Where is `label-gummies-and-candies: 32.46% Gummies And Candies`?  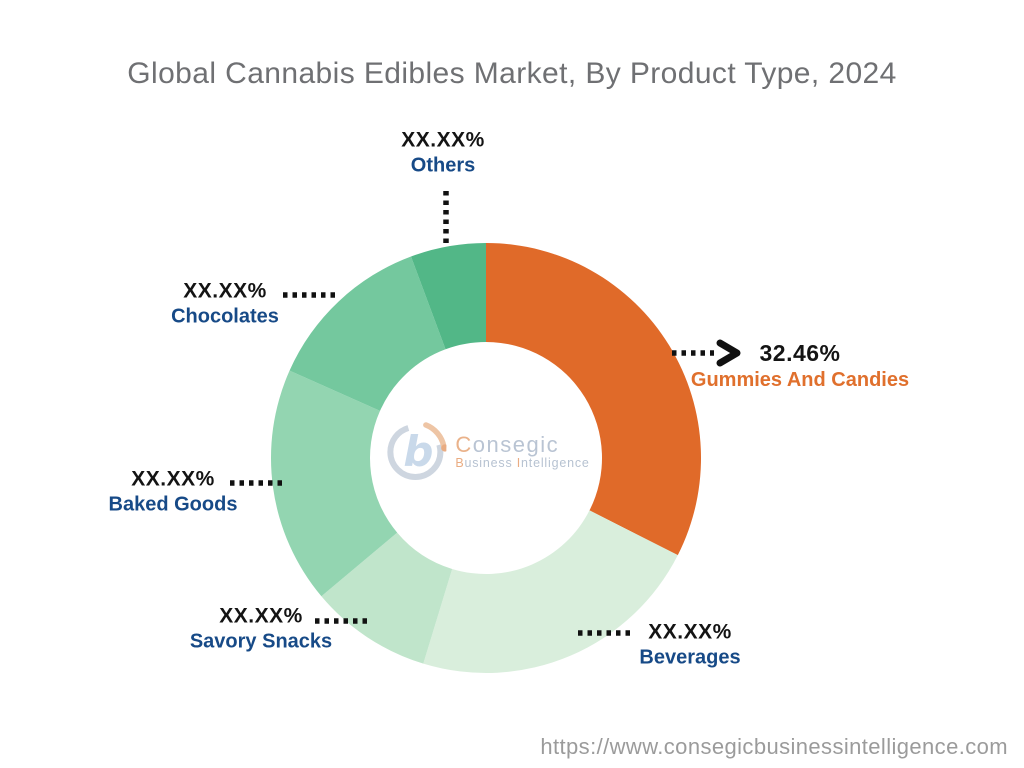
label-gummies-and-candies: 32.46% Gummies And Candies is located at coordinates (800, 366).